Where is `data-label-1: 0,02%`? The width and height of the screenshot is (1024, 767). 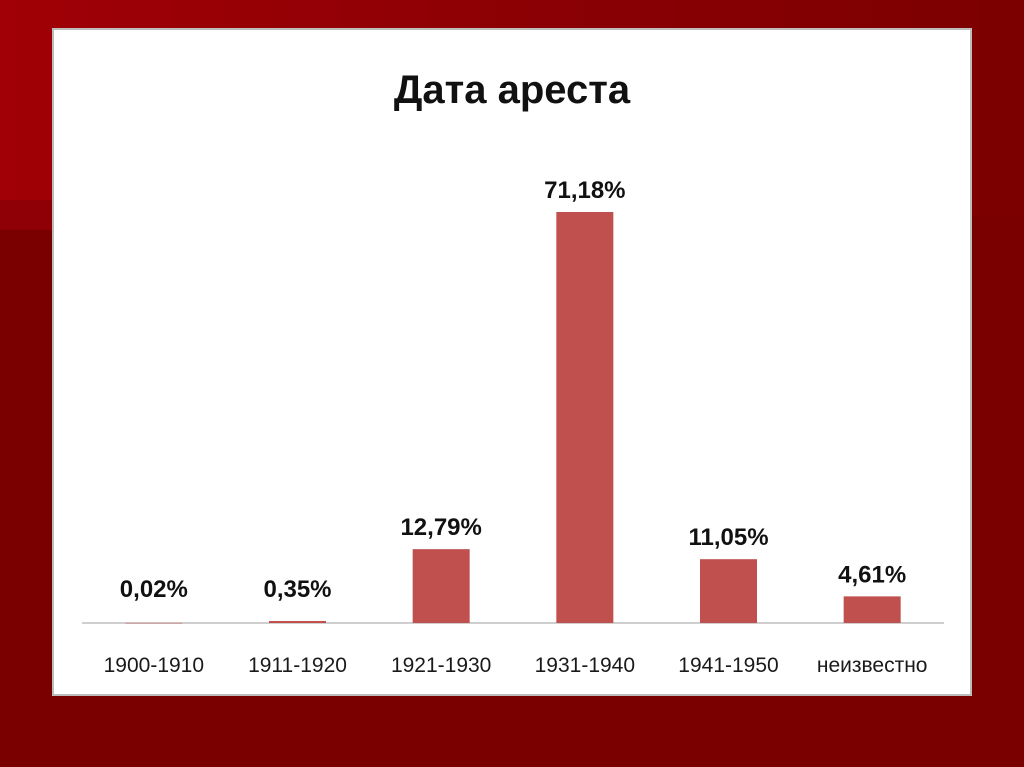 data-label-1: 0,02% is located at coordinates (154, 589).